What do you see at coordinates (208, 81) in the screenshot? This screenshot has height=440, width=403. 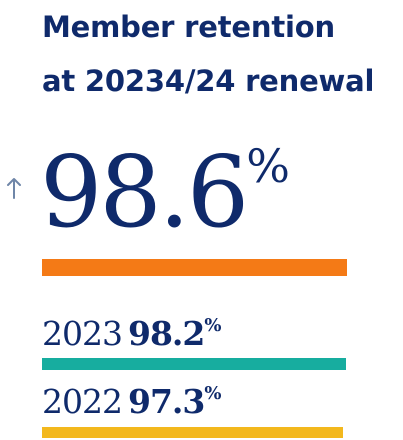 I see `title-line-2: at 20234/24 renewal` at bounding box center [208, 81].